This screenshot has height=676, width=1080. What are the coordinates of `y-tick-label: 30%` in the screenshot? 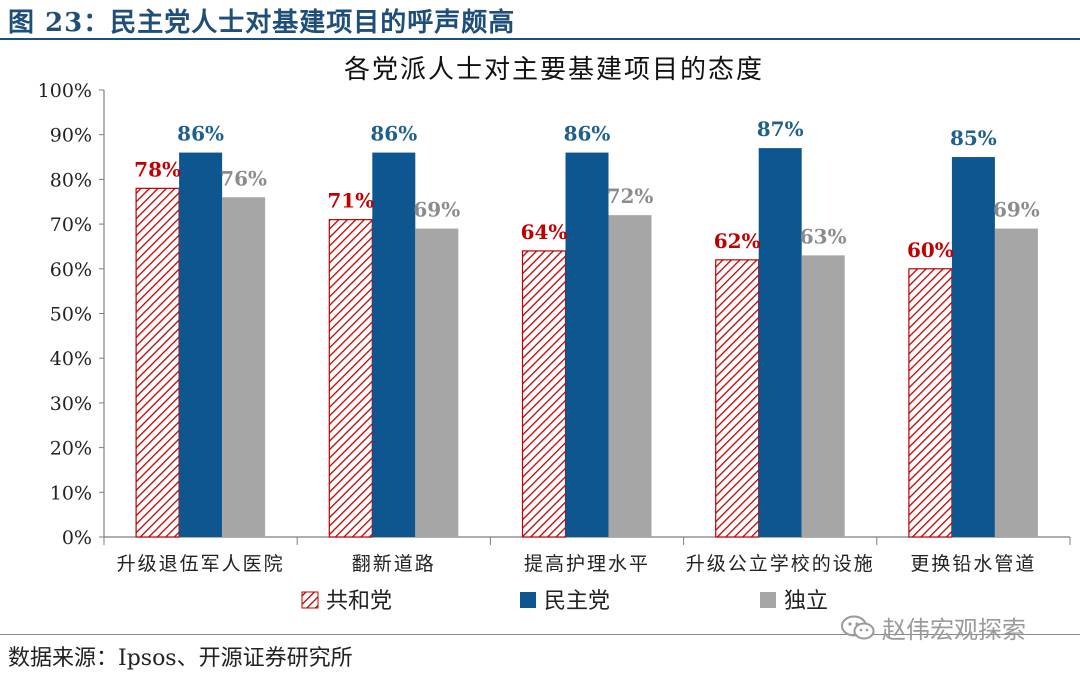 It's located at (71, 404).